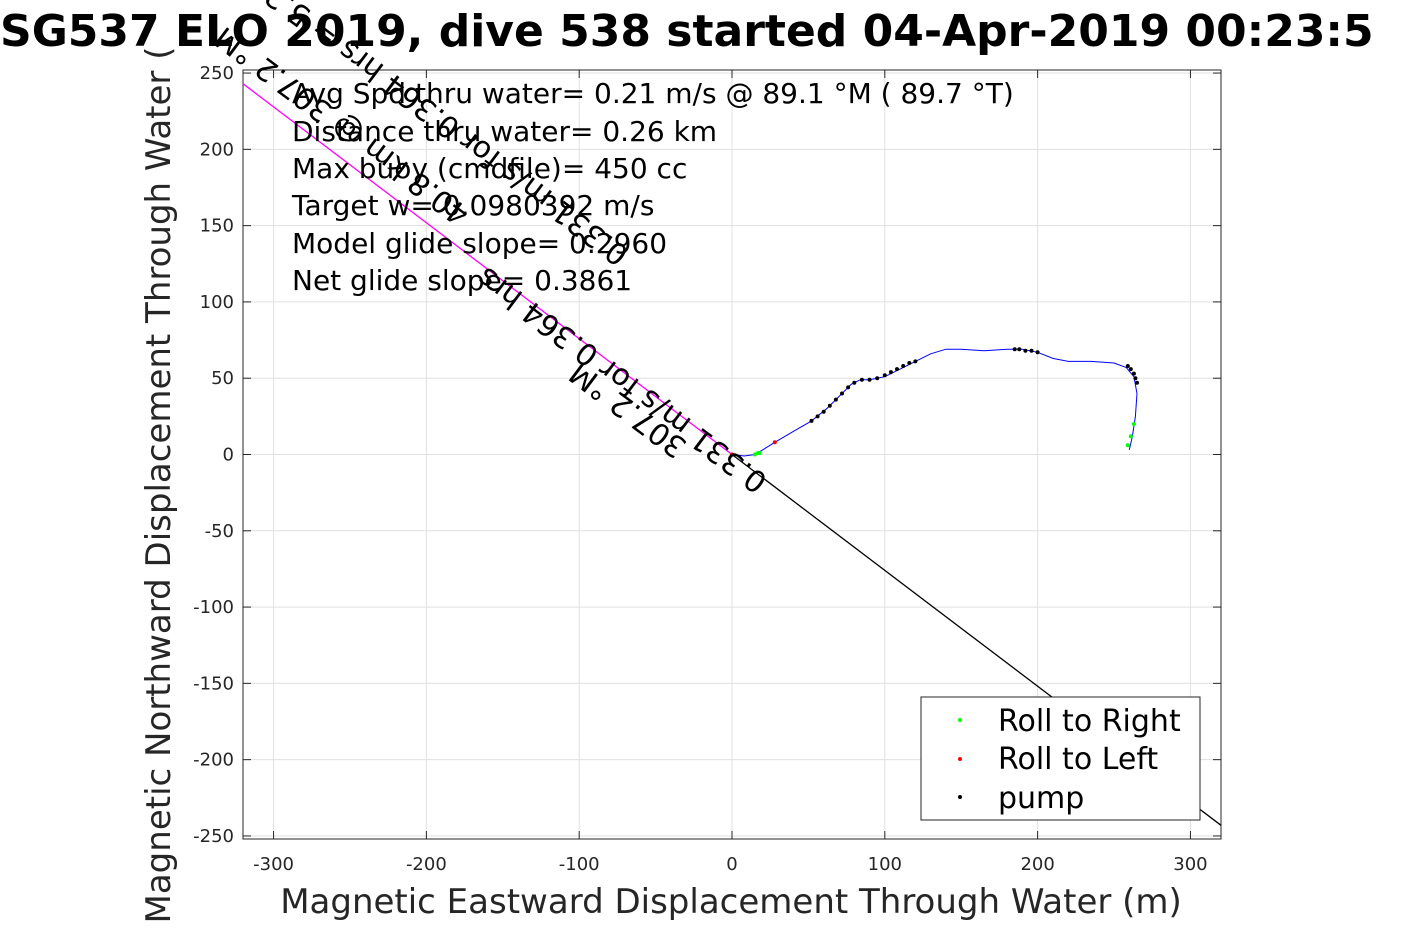  I want to click on x-tick-label: 100, so click(885, 864).